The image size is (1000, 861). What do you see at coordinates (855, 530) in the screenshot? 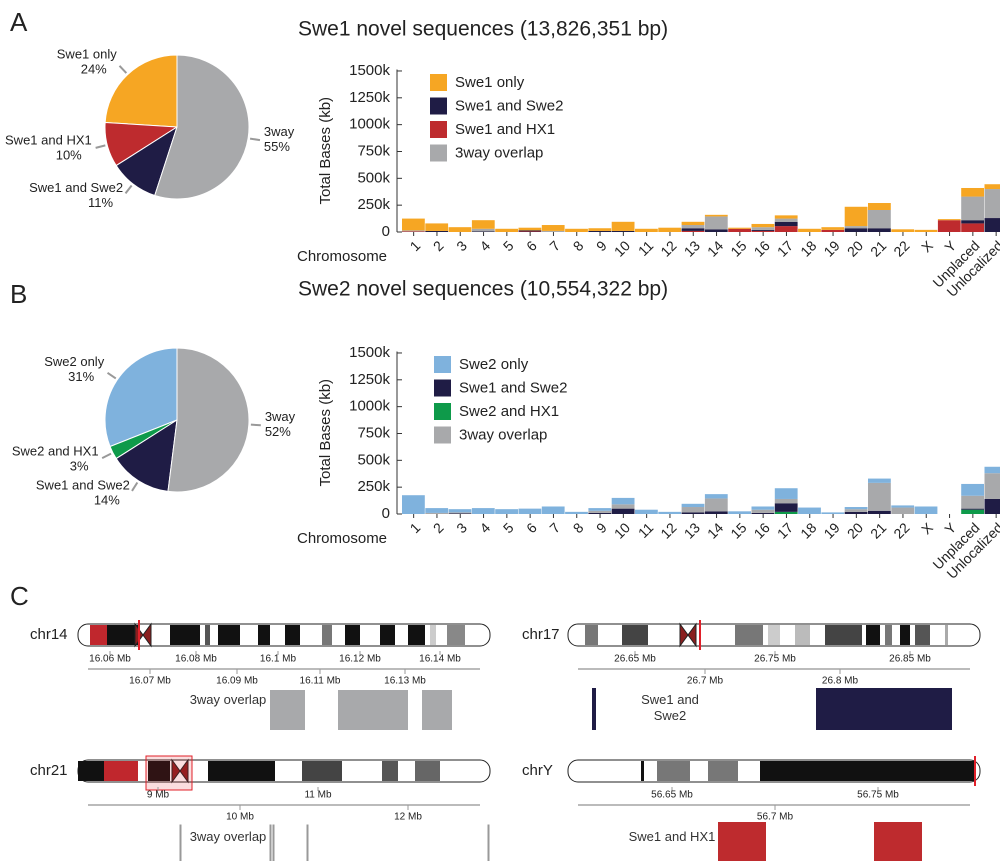
I see `x-tick-label: 20` at bounding box center [855, 530].